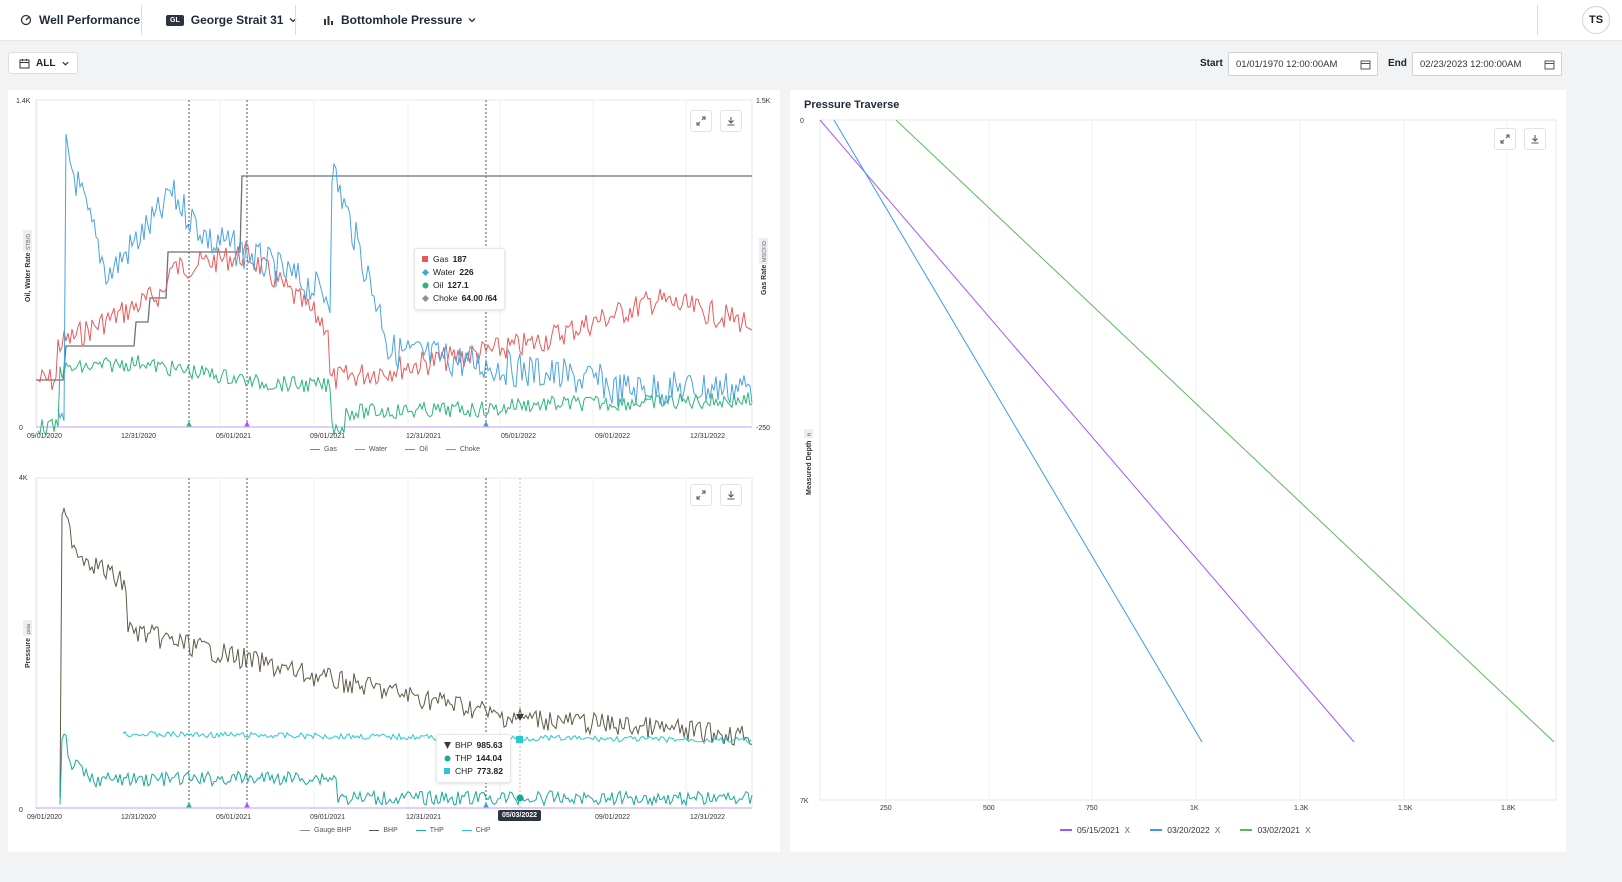  Describe the element at coordinates (519, 739) in the screenshot. I see `chp-hover-marker` at that location.